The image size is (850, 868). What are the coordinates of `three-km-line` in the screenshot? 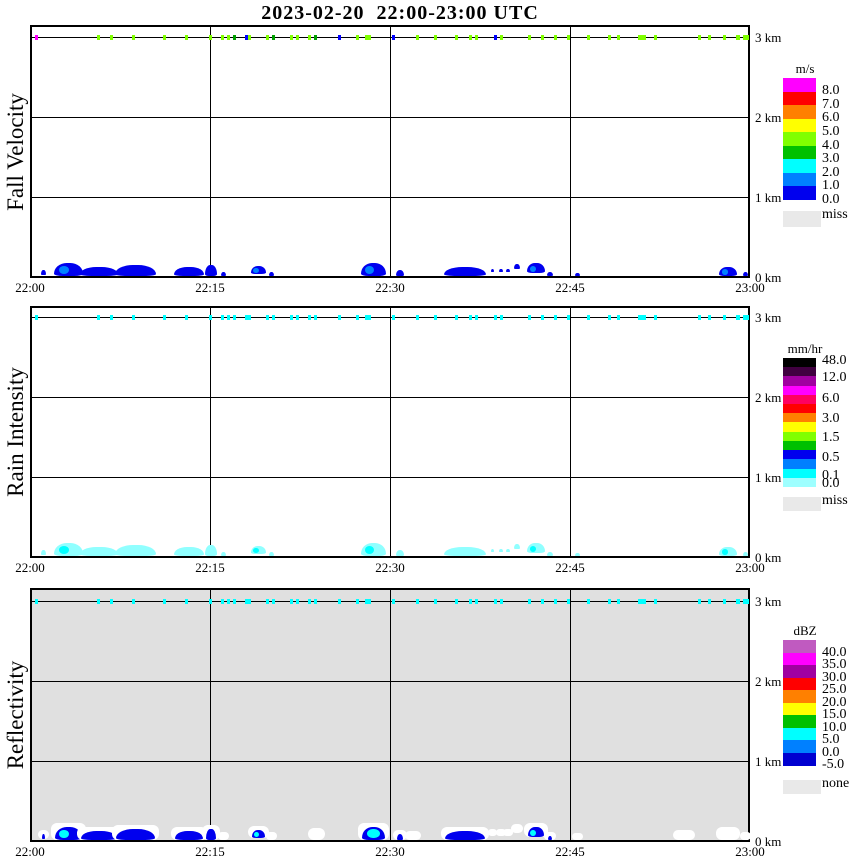 It's located at (390, 37).